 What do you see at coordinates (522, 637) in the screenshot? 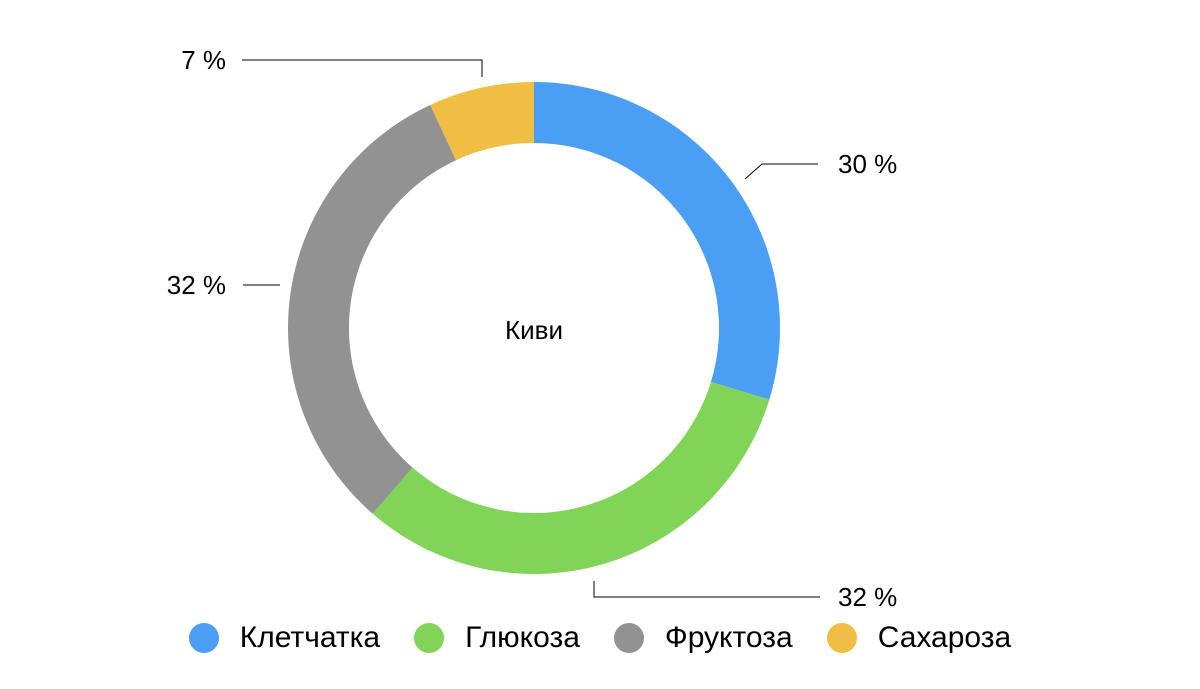
I see `legend-label-glucose: Глюкоза` at bounding box center [522, 637].